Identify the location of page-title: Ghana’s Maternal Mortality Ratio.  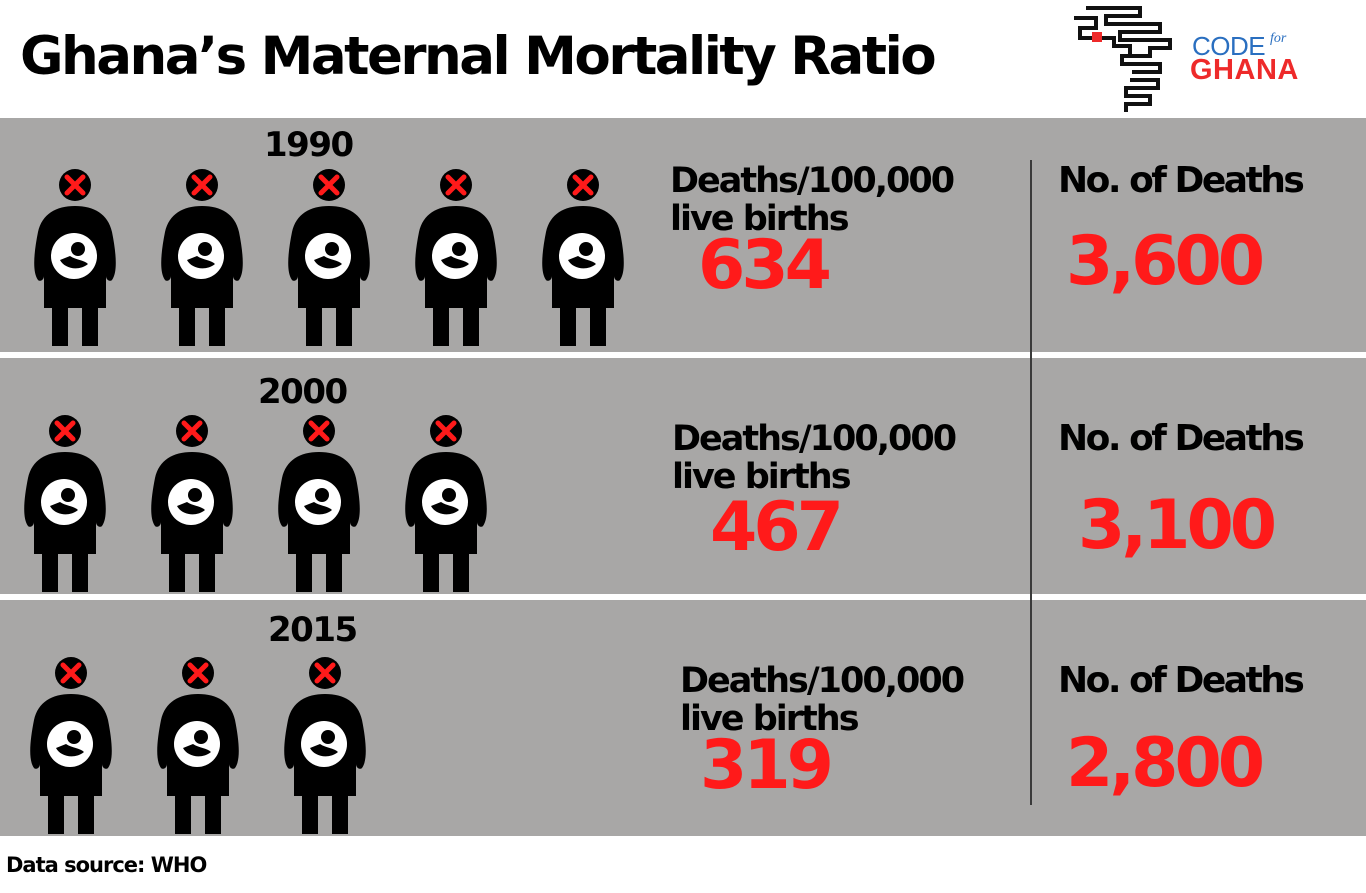
(478, 56).